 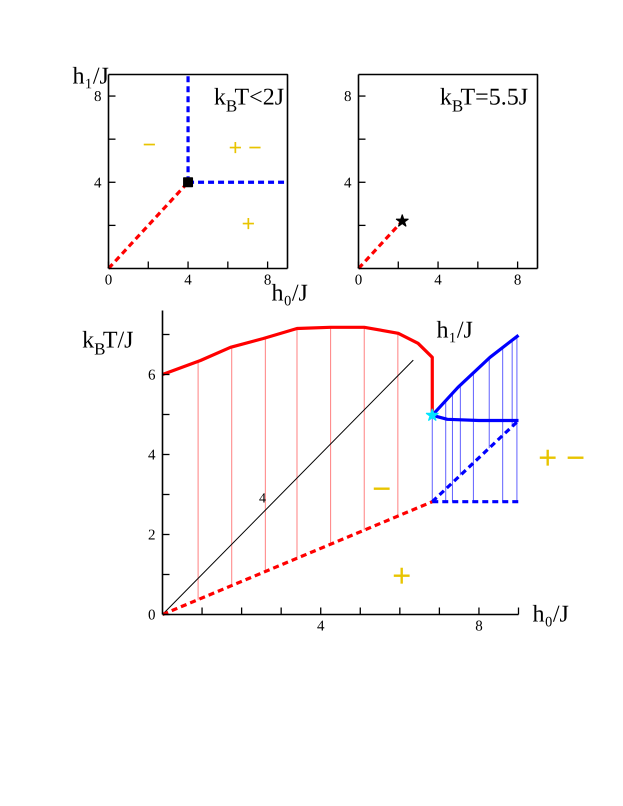 What do you see at coordinates (152, 376) in the screenshot?
I see `y-tick-label: 6` at bounding box center [152, 376].